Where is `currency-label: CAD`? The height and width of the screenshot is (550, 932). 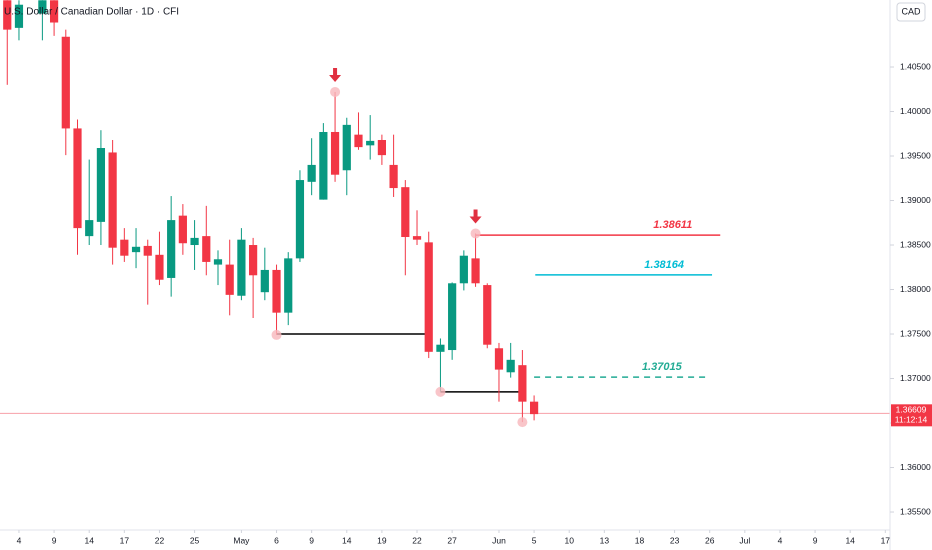
currency-label: CAD is located at coordinates (911, 11).